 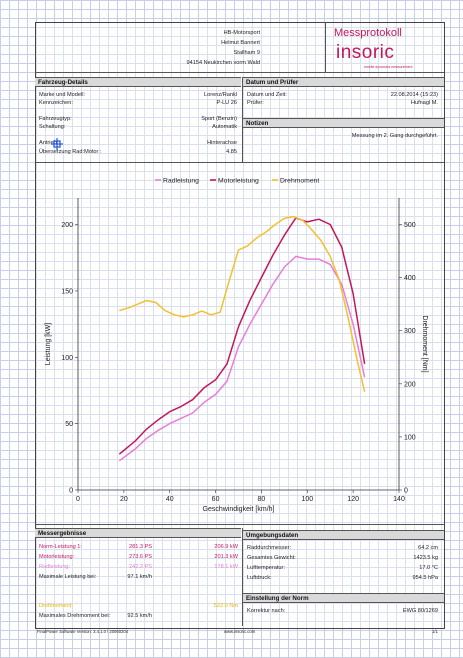 What do you see at coordinates (428, 568) in the screenshot?
I see `temperature-value: 17.0 °C` at bounding box center [428, 568].